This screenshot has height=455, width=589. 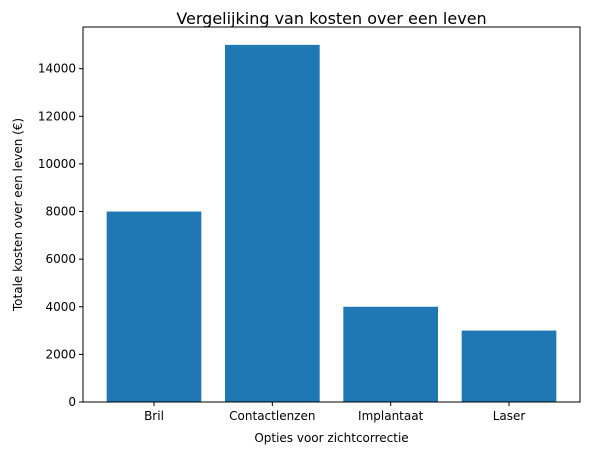 What do you see at coordinates (272, 416) in the screenshot?
I see `x-tick-label: Contactlenzen` at bounding box center [272, 416].